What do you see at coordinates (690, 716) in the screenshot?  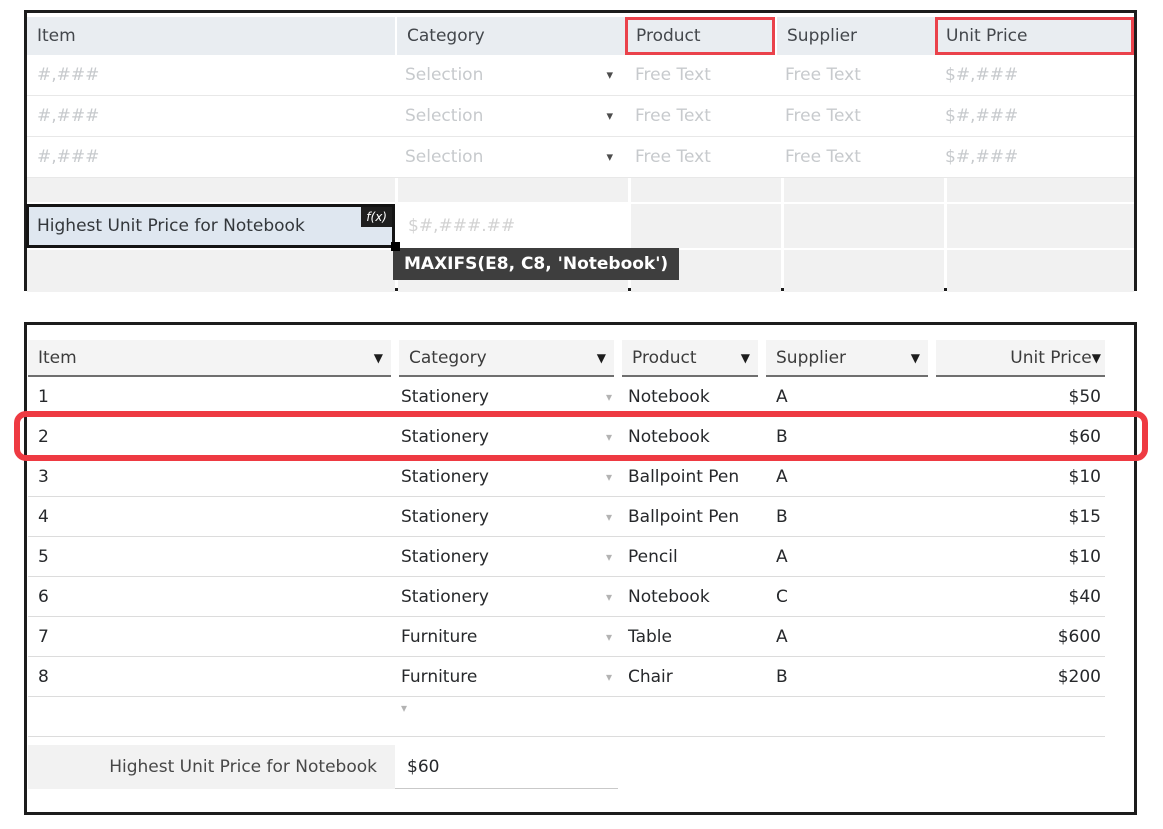 I see `cell-product` at bounding box center [690, 716].